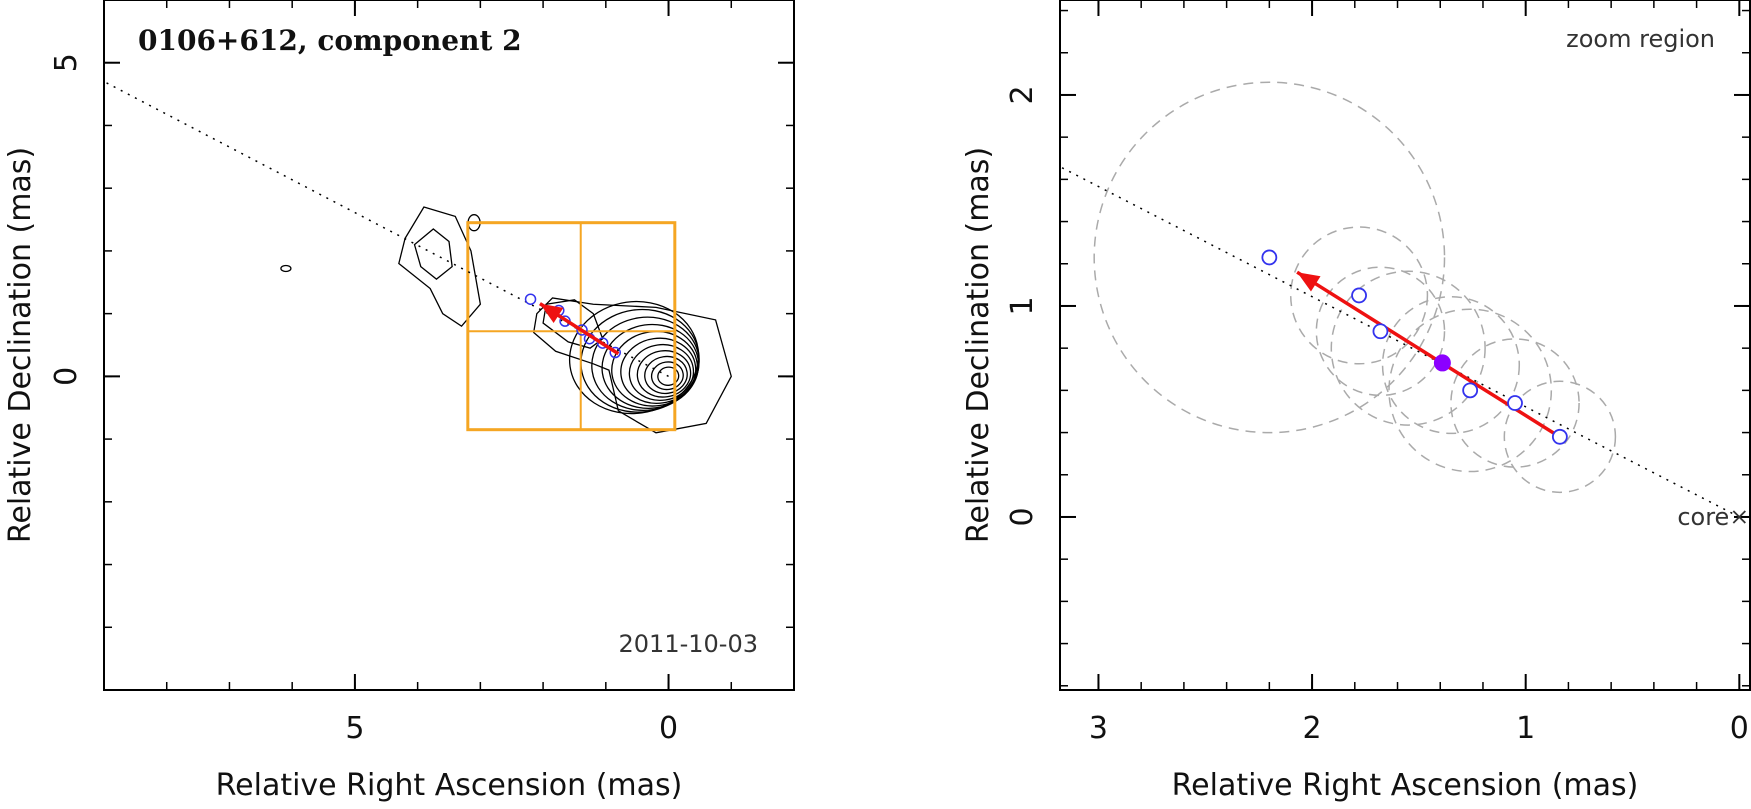 Image resolution: width=1751 pixels, height=809 pixels. Describe the element at coordinates (66, 376) in the screenshot. I see `left-y-tick-label: 0` at that location.